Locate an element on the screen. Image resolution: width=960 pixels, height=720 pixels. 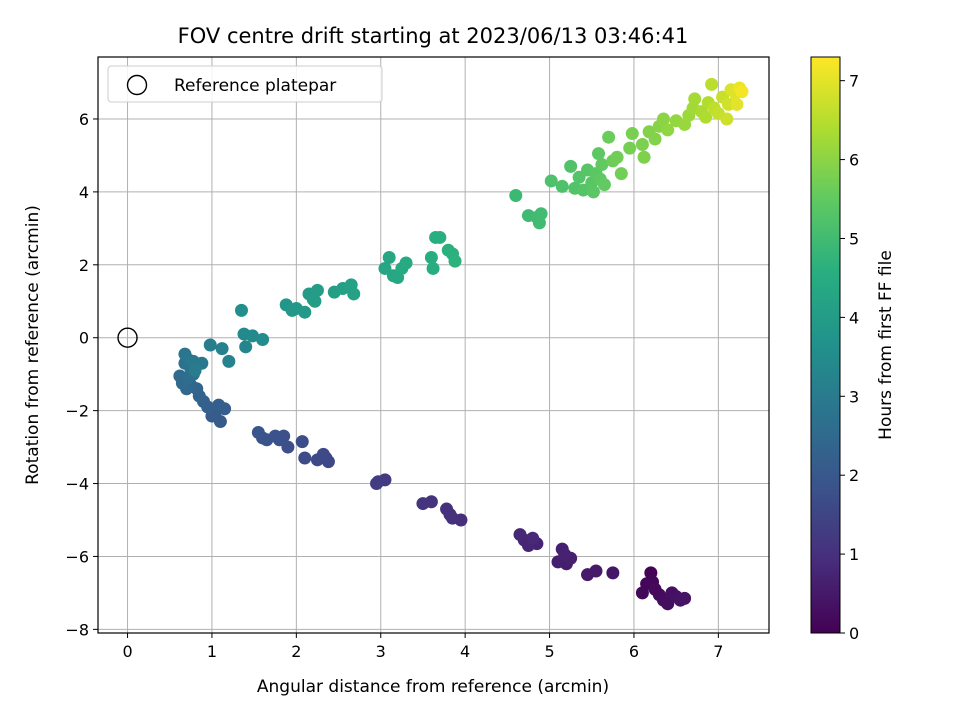
colorbar-label: Hours from first FF file is located at coordinates (886, 345).